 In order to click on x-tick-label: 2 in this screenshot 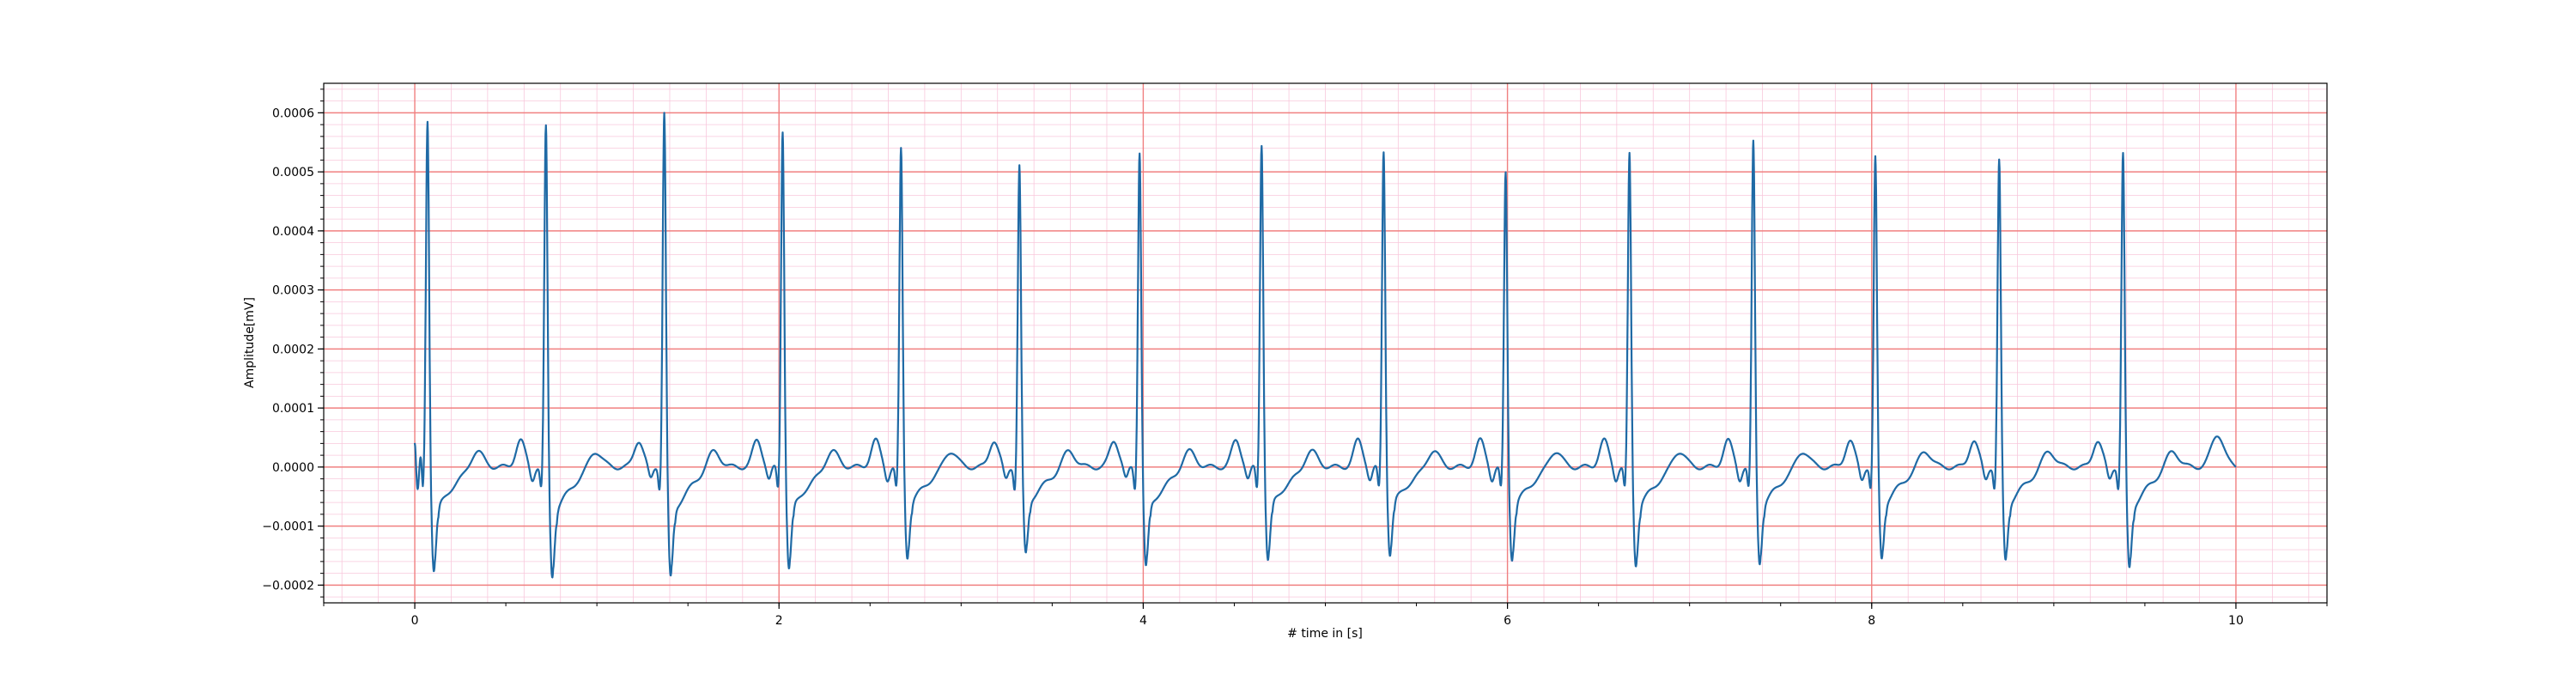, I will do `click(779, 621)`.